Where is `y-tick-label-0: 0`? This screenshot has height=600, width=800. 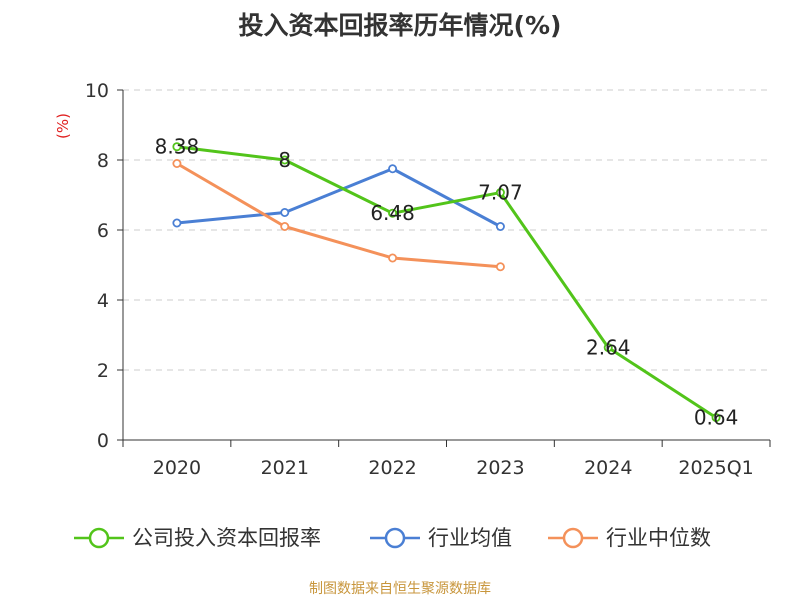
y-tick-label-0: 0 is located at coordinates (103, 441).